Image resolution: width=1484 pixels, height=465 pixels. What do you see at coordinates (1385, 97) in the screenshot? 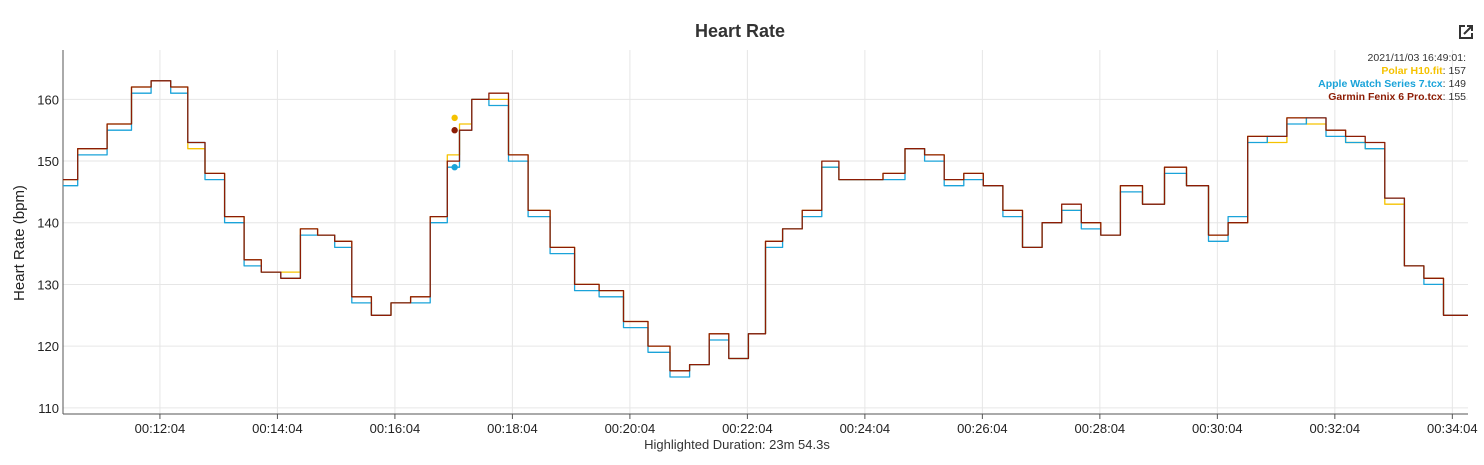
I see `readout-series-name: Garmin Fenix 6 Pro.tcx` at bounding box center [1385, 97].